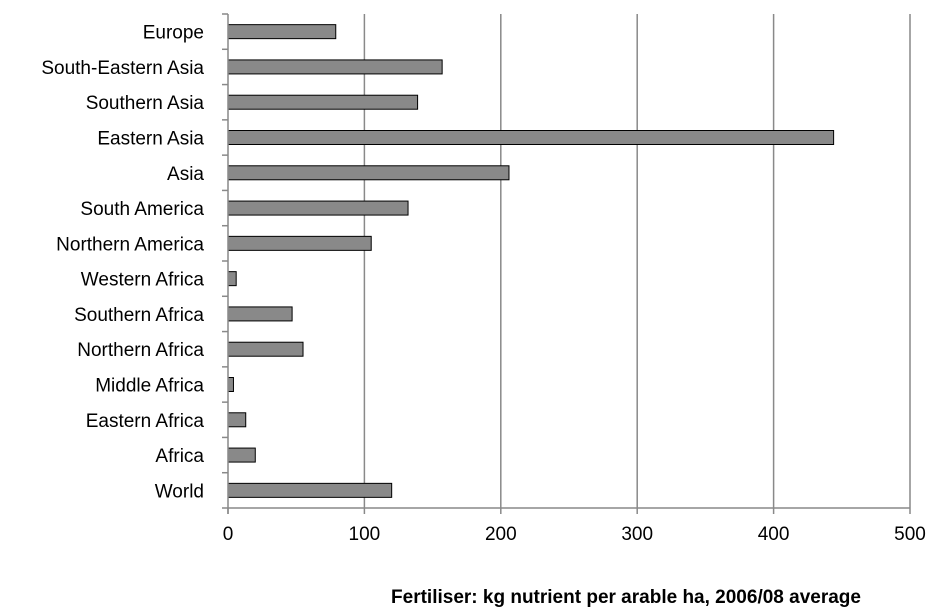  What do you see at coordinates (145, 421) in the screenshot?
I see `category-label: Eastern Africa` at bounding box center [145, 421].